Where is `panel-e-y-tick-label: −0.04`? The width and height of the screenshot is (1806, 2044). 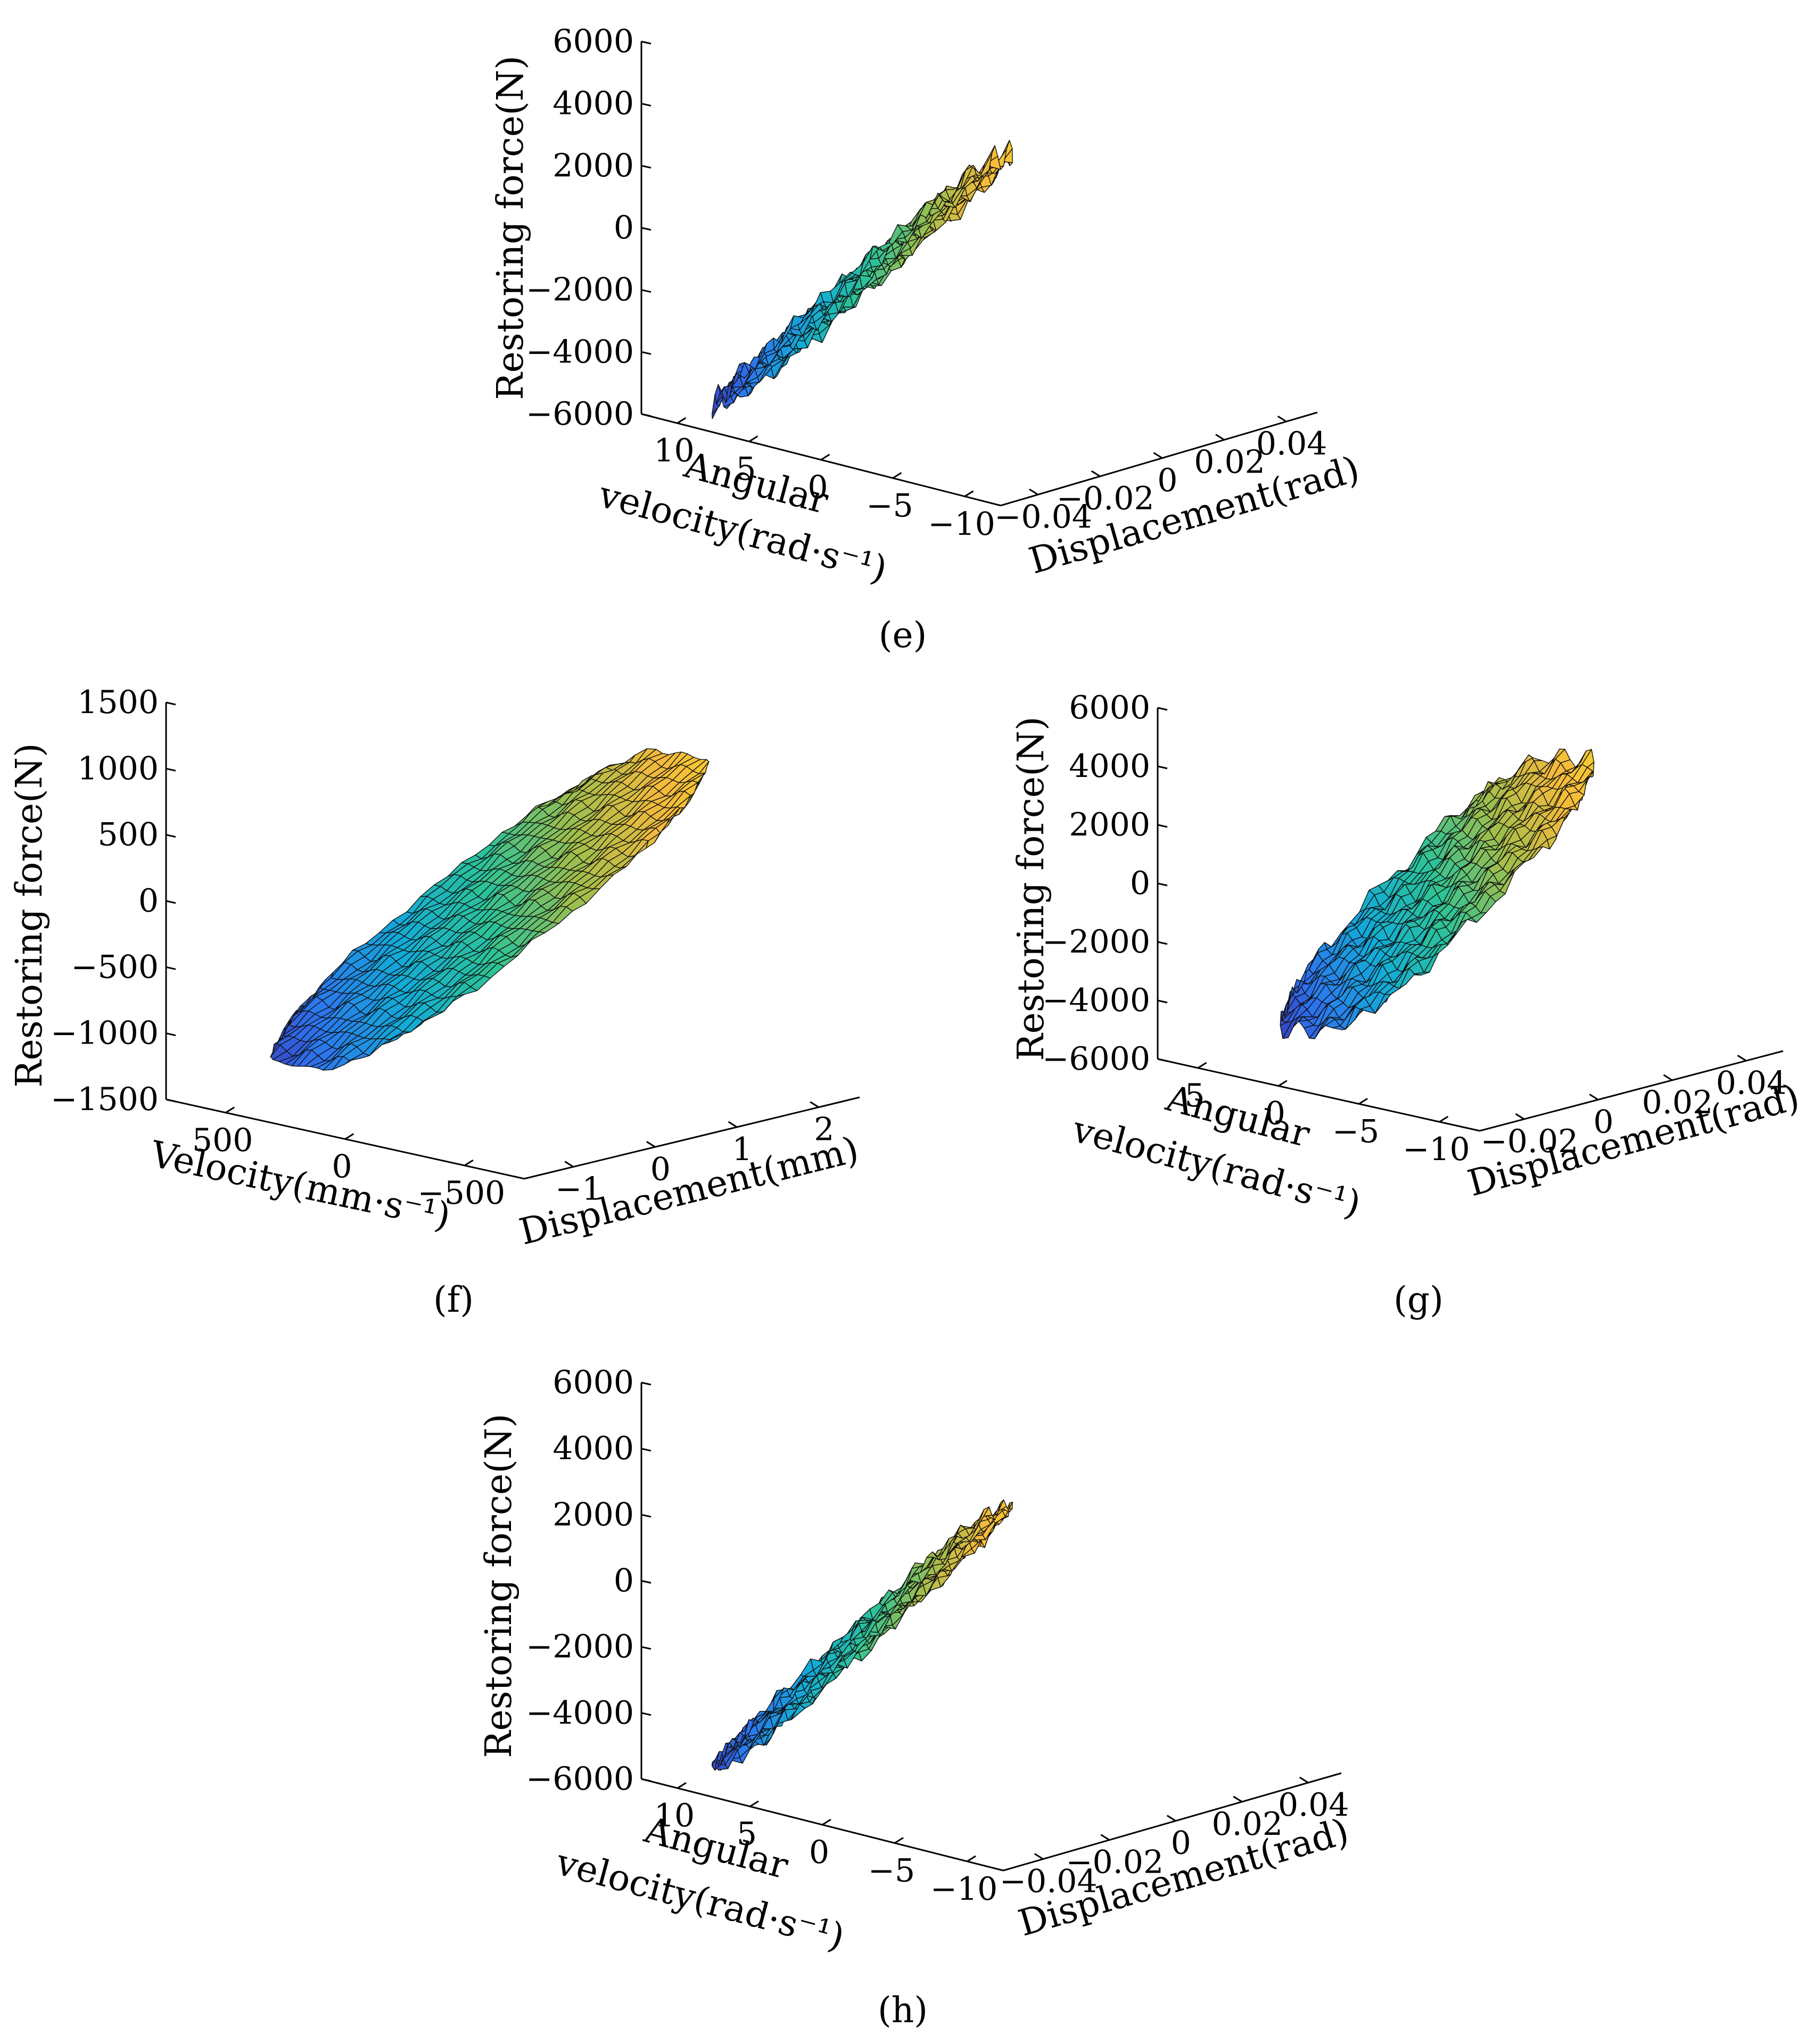
panel-e-y-tick-label: −0.04 is located at coordinates (1043, 516).